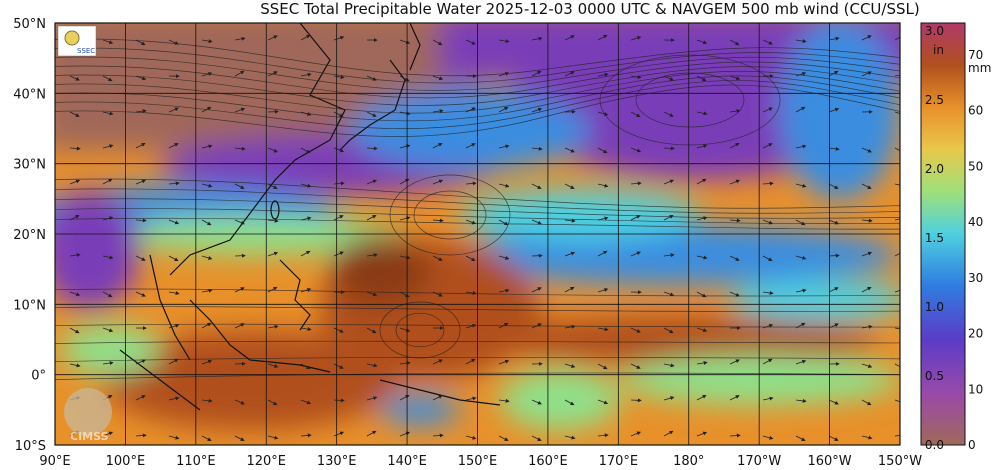 The width and height of the screenshot is (1000, 470). What do you see at coordinates (934, 31) in the screenshot?
I see `colorbar-in-tick: 3.0` at bounding box center [934, 31].